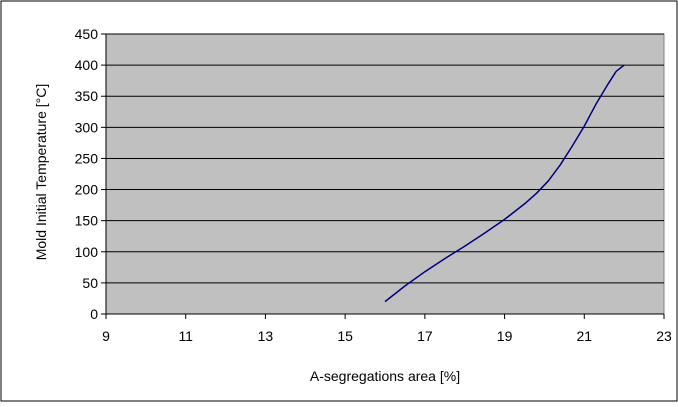  What do you see at coordinates (385, 376) in the screenshot?
I see `x-axis-title: A-segregations area [%]` at bounding box center [385, 376].